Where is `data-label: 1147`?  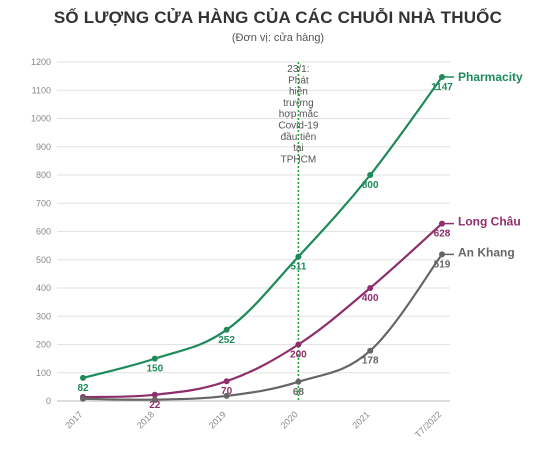 data-label: 1147 is located at coordinates (442, 87).